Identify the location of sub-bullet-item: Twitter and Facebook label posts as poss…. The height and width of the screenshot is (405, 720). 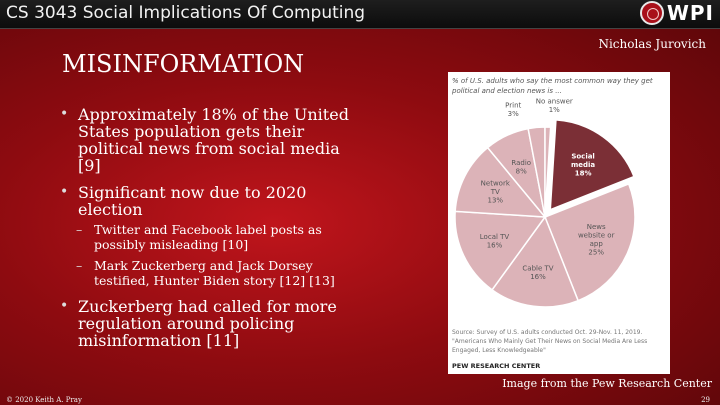
(210, 237).